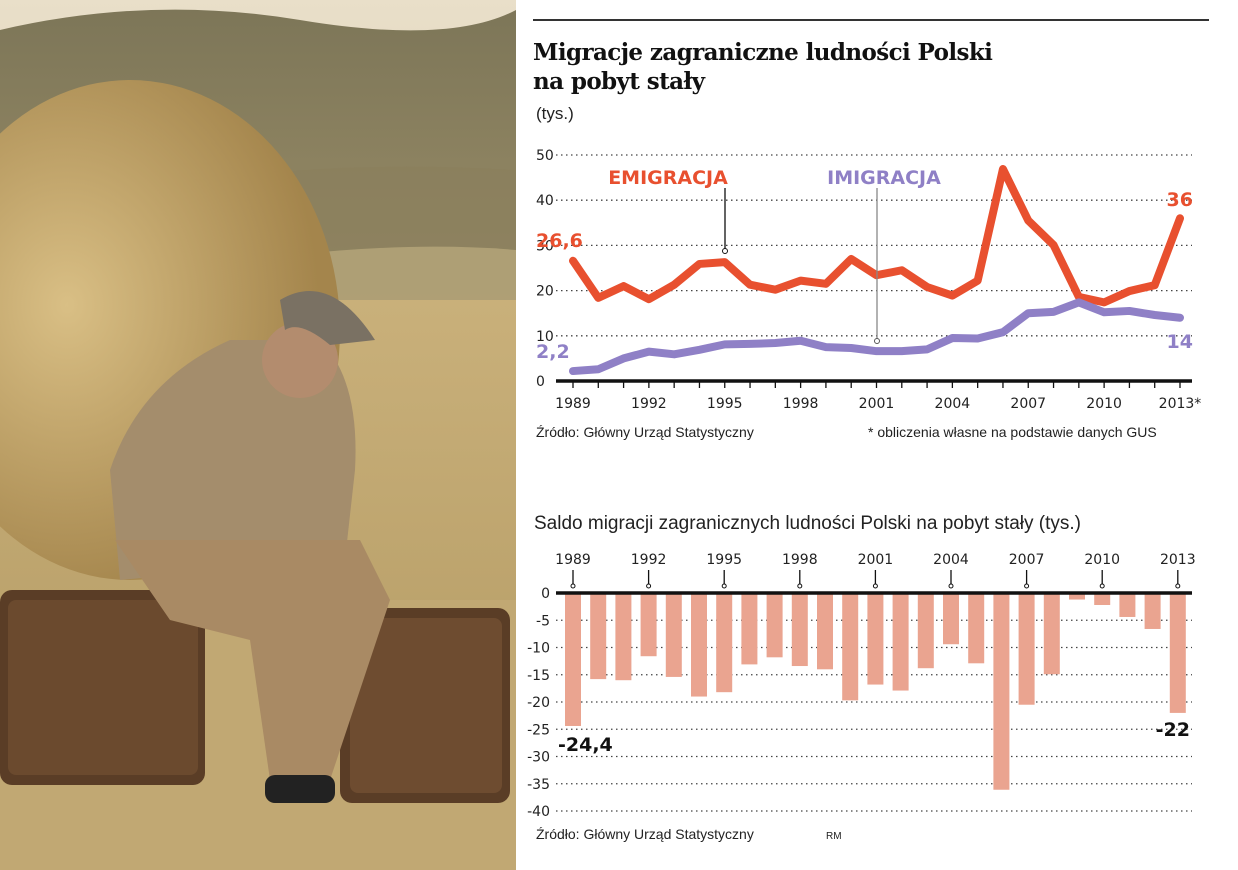 This screenshot has width=1238, height=870. What do you see at coordinates (538, 785) in the screenshot?
I see `y-tick-label: -35` at bounding box center [538, 785].